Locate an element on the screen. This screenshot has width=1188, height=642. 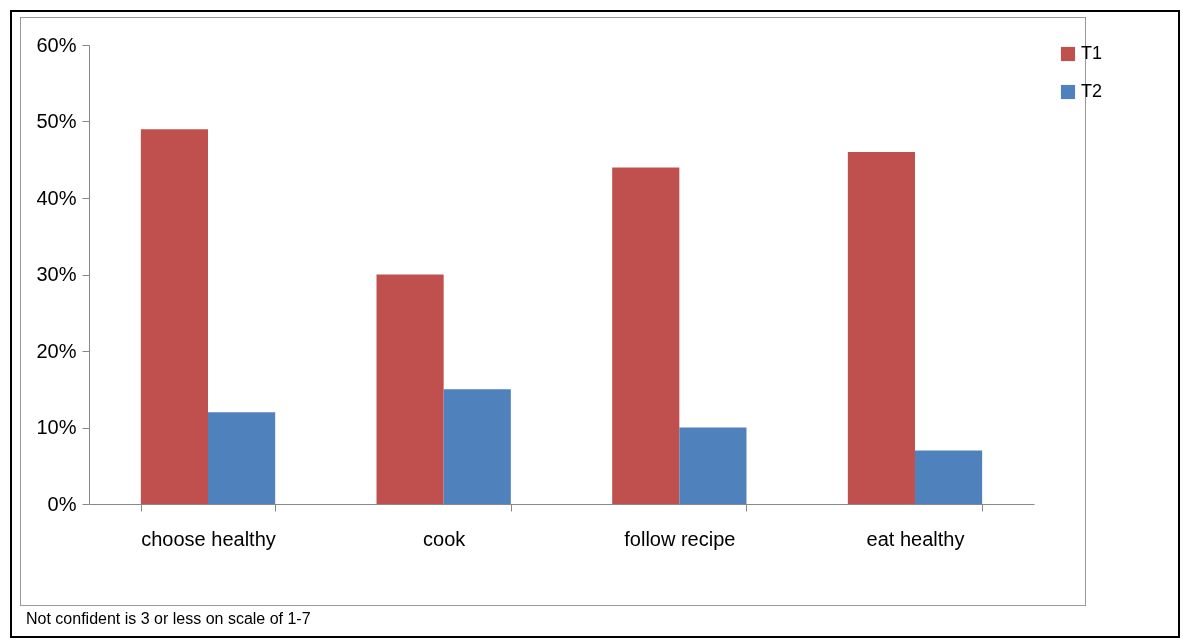
x-tick-label: eat healthy is located at coordinates (915, 538).